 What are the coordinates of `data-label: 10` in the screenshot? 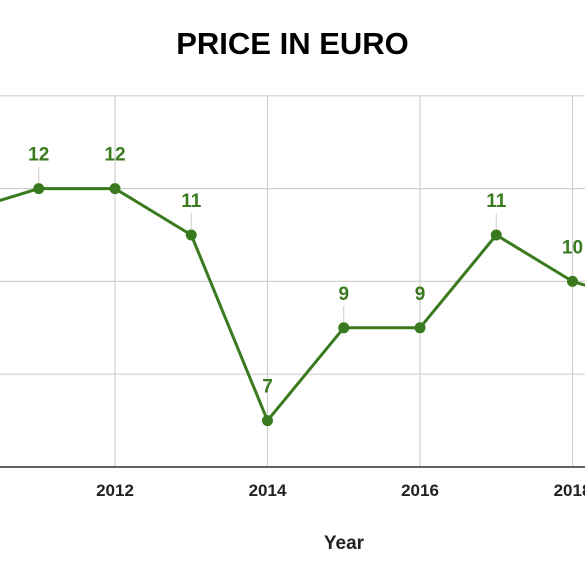 It's located at (572, 247).